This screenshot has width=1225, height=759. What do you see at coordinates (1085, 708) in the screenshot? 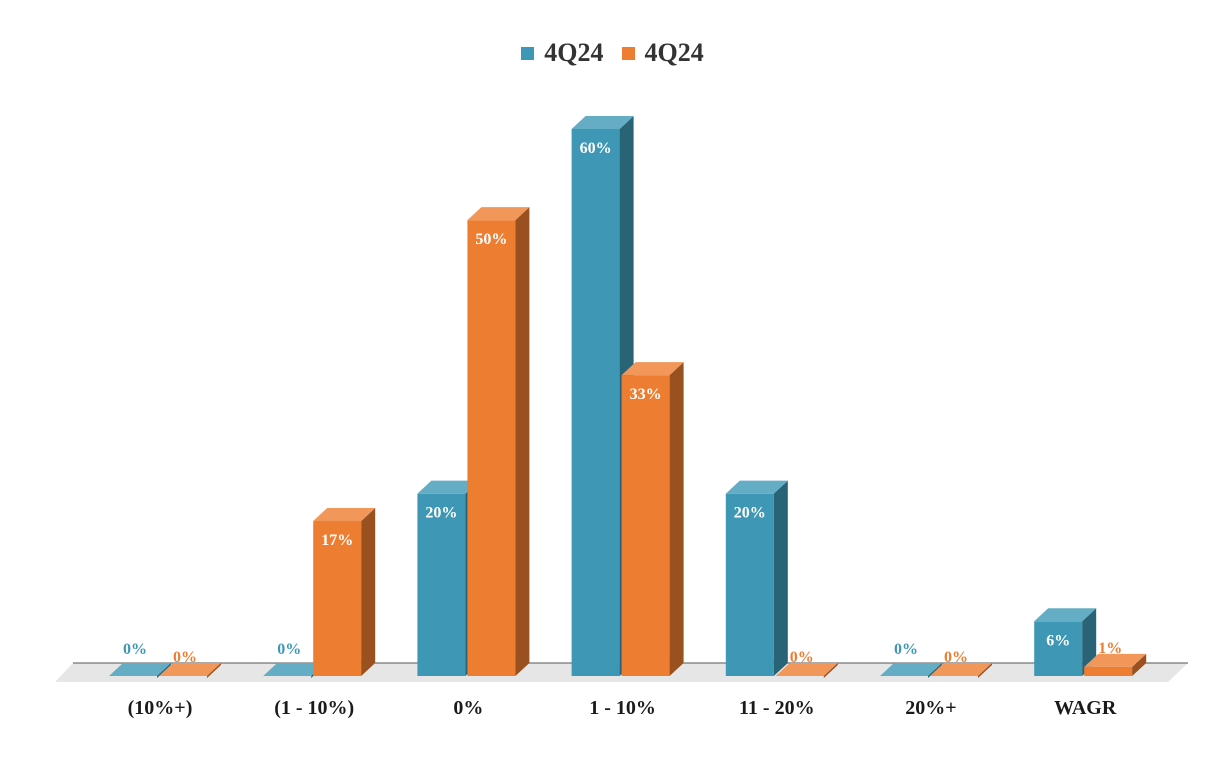
I see `category-label-7: WAGR` at bounding box center [1085, 708].